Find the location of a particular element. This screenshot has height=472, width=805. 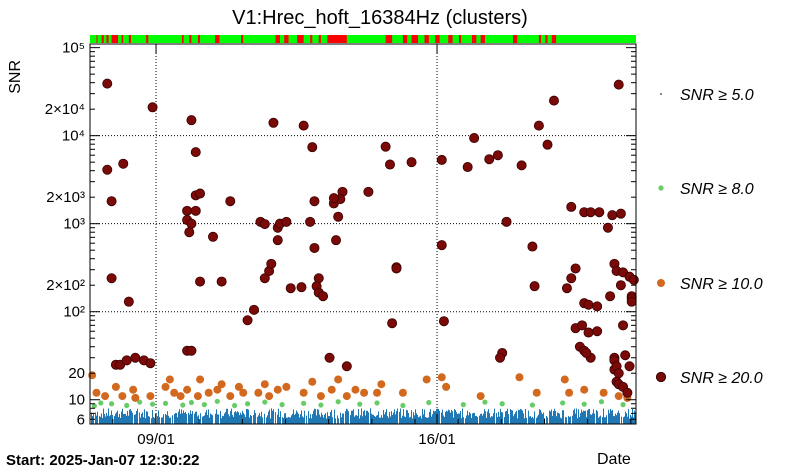

snr-5-band is located at coordinates (363, 416).